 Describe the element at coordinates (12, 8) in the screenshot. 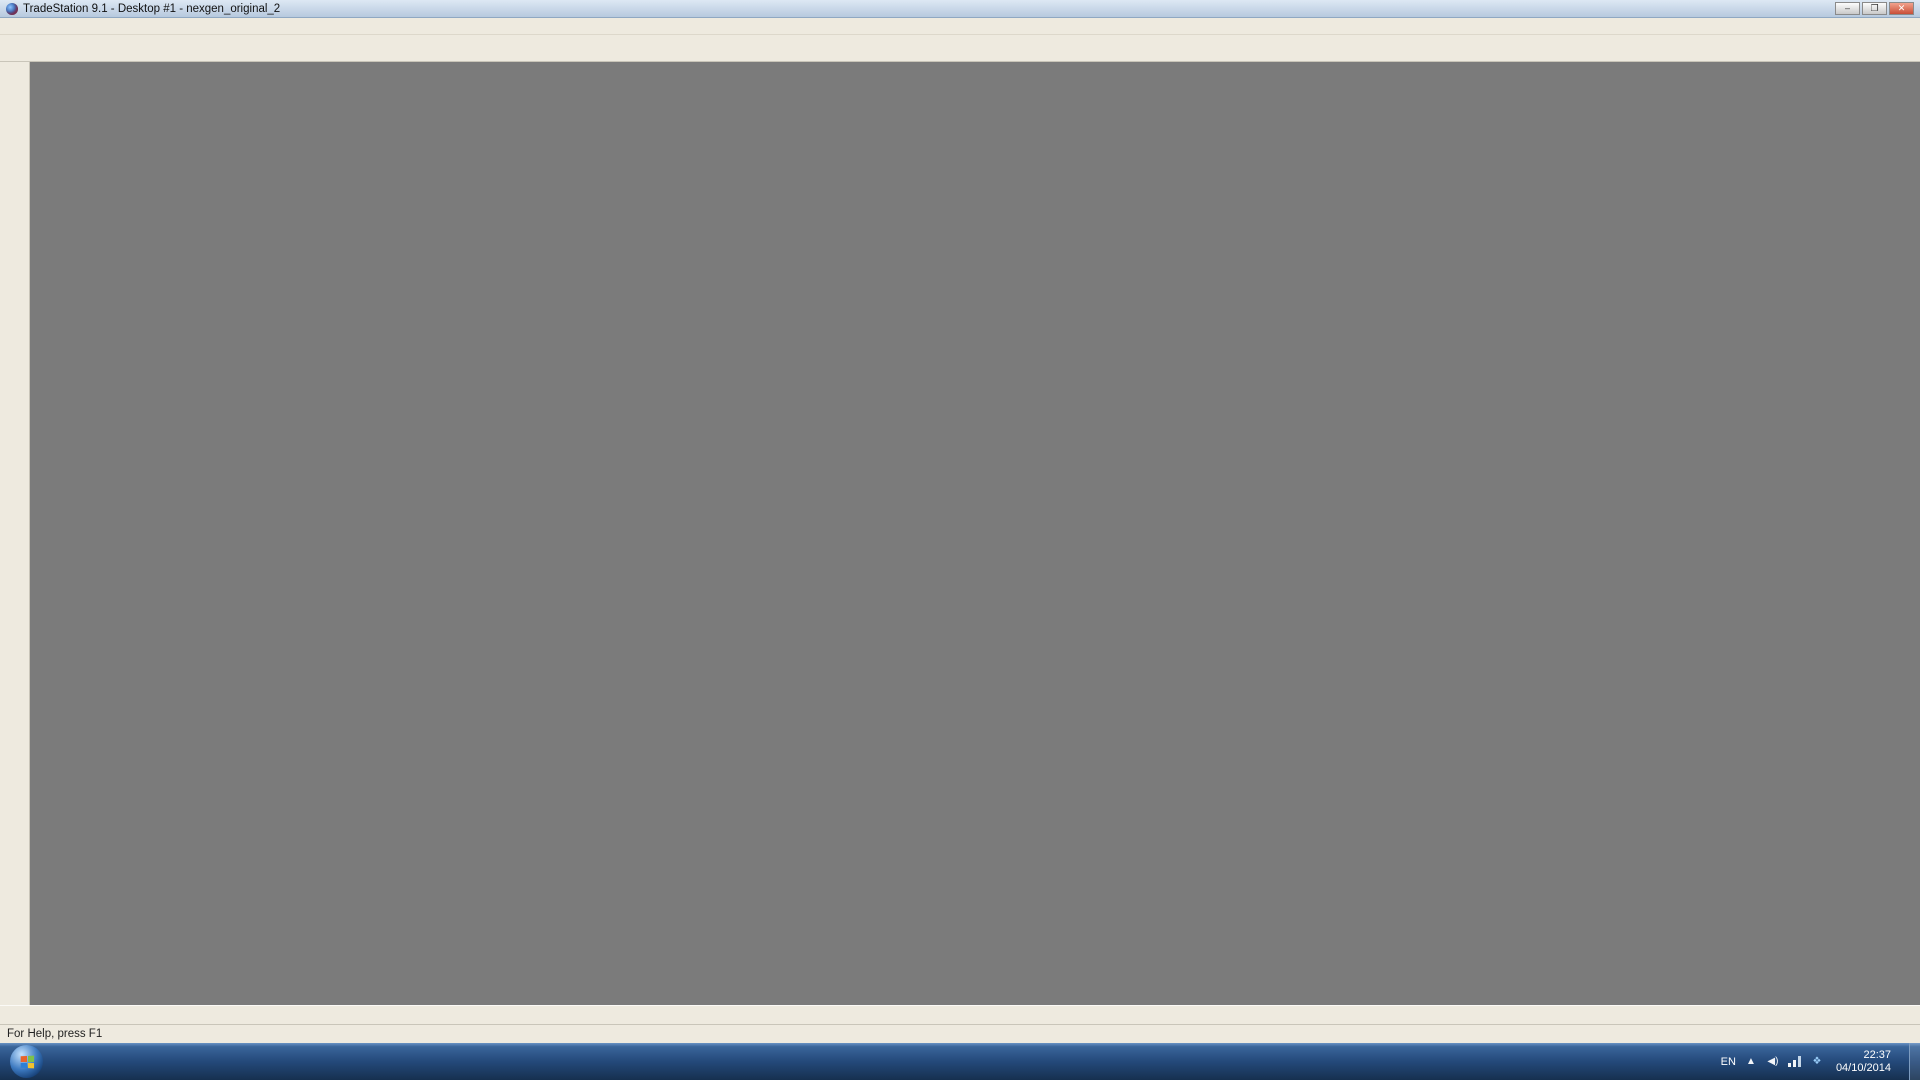

I see `tradestation-logo-icon` at that location.